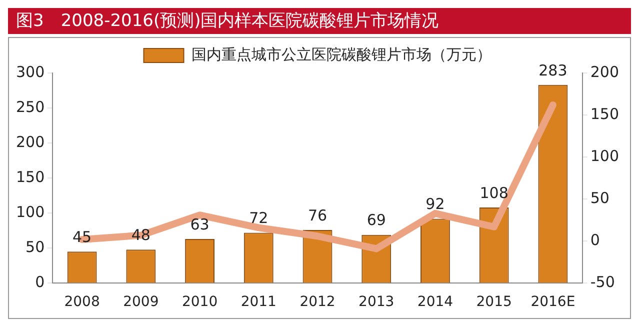  What do you see at coordinates (82, 302) in the screenshot?
I see `x-tick-label: 2008` at bounding box center [82, 302].